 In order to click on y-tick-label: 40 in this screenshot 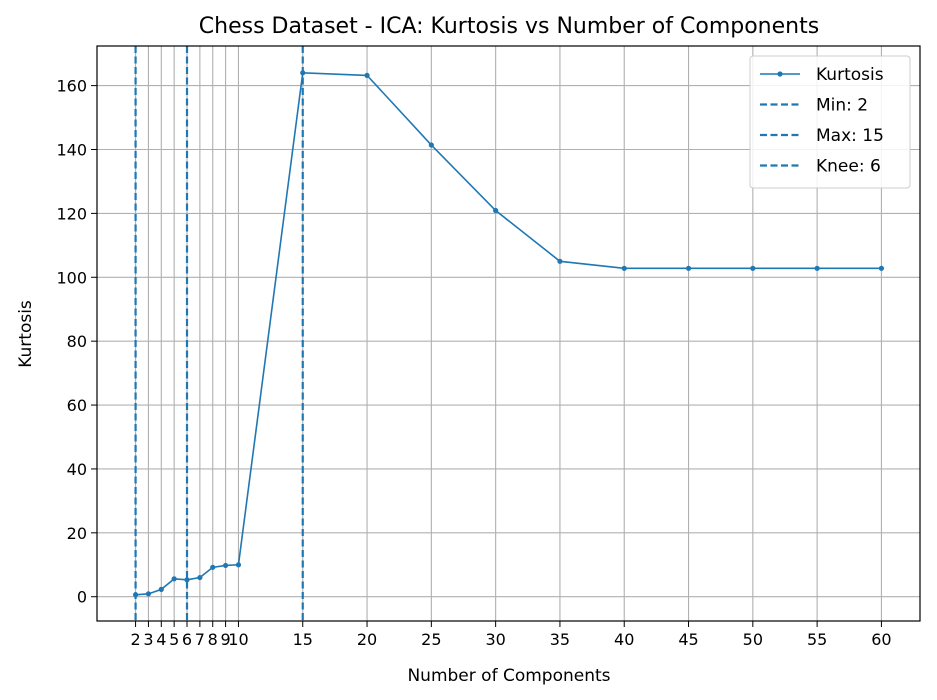, I will do `click(77, 469)`.